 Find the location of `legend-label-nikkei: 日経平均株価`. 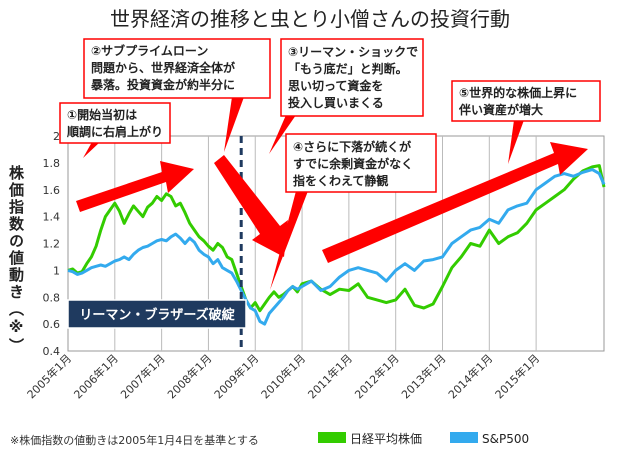

legend-label-nikkei: 日経平均株価 is located at coordinates (386, 438).